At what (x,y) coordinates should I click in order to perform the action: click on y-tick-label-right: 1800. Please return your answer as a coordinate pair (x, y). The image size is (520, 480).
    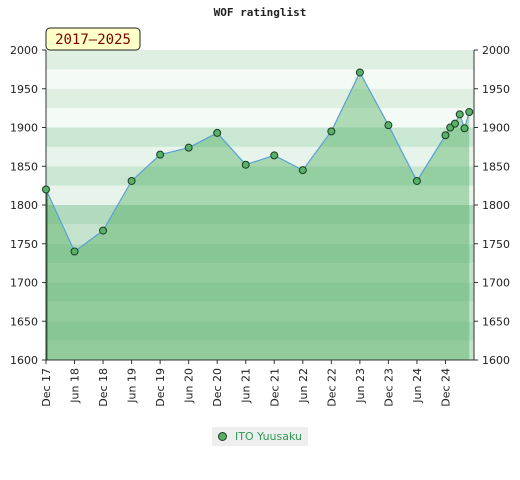
    Looking at the image, I should click on (496, 205).